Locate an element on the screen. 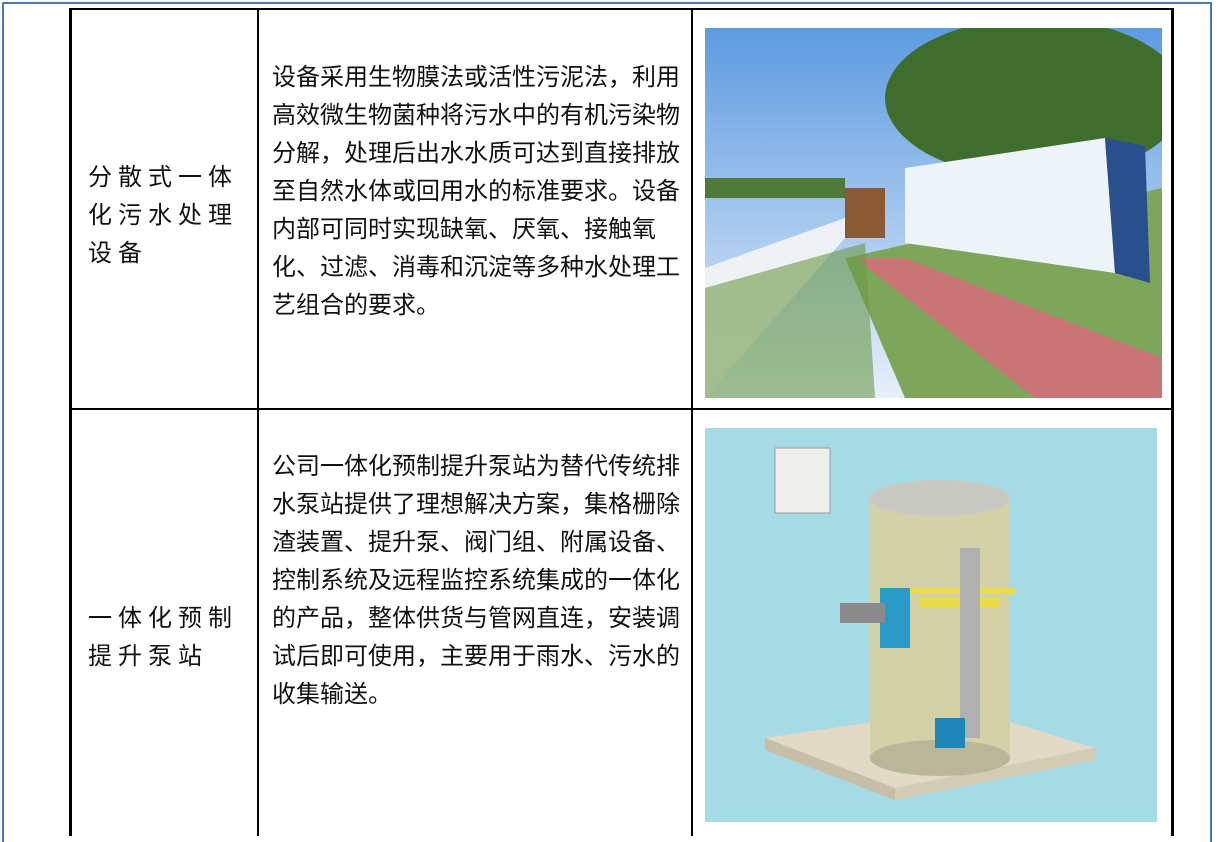  row-name: 一体化预制提升泵站 is located at coordinates (163, 637).